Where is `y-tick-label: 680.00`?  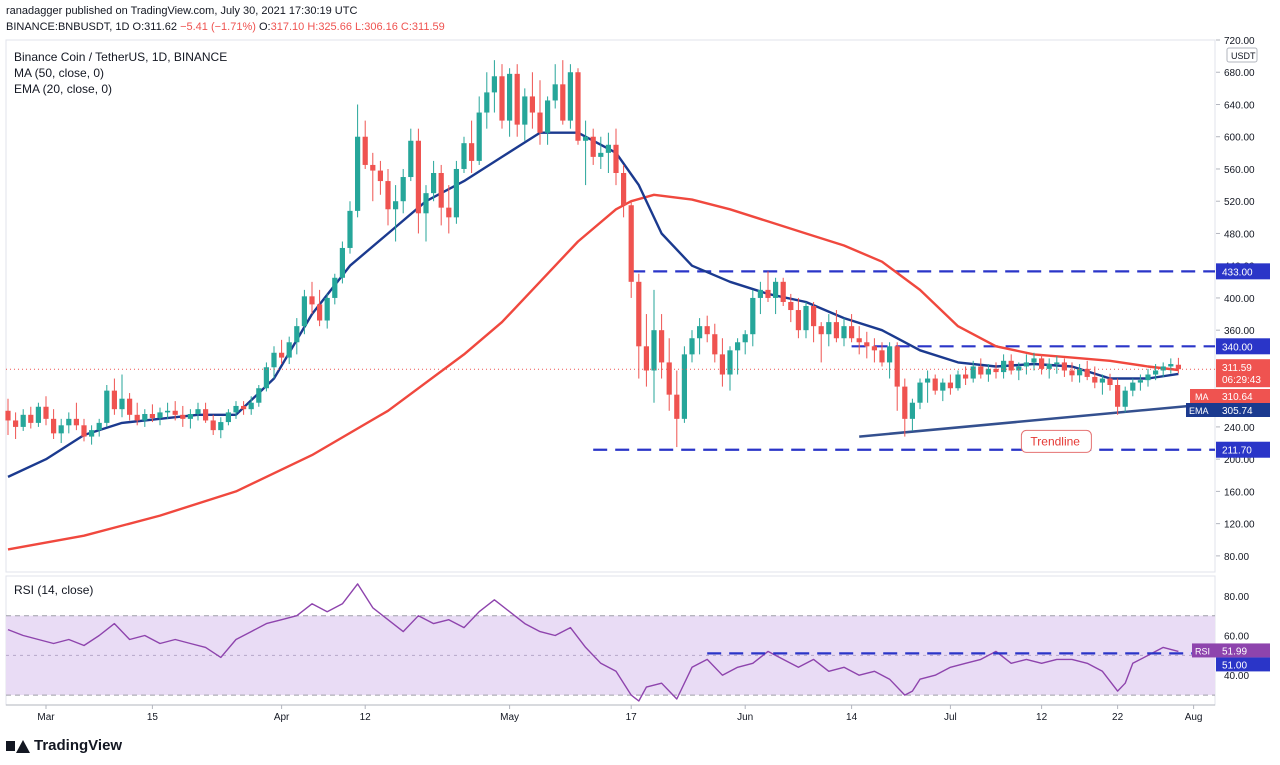 y-tick-label: 680.00 is located at coordinates (1239, 73).